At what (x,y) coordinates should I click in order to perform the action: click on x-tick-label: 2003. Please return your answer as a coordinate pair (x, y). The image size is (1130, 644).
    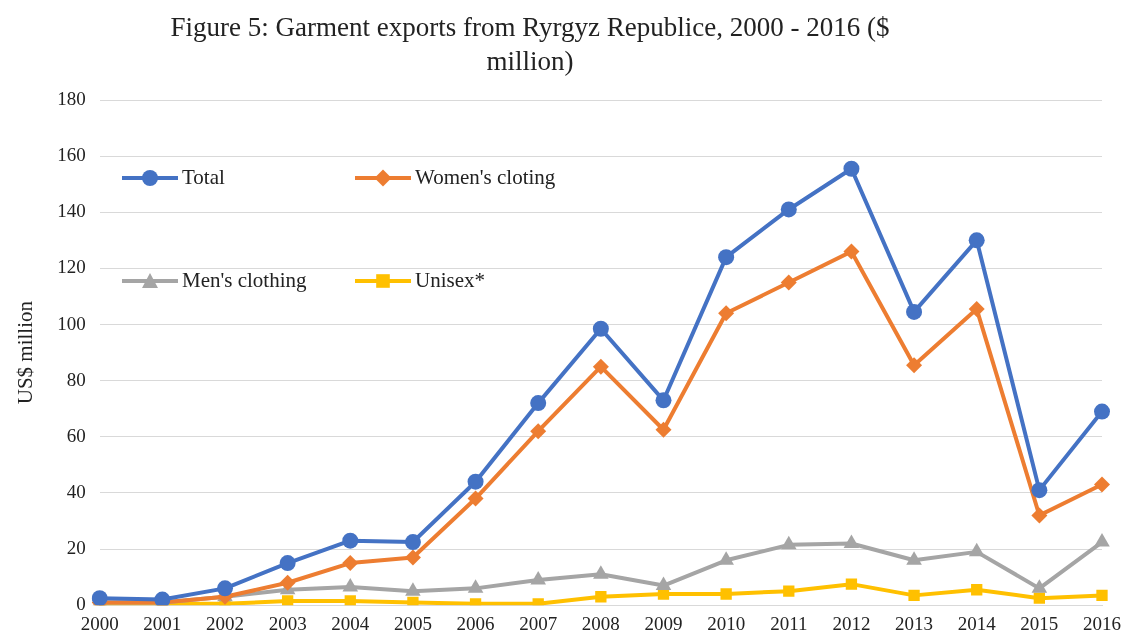
    Looking at the image, I should click on (287, 623).